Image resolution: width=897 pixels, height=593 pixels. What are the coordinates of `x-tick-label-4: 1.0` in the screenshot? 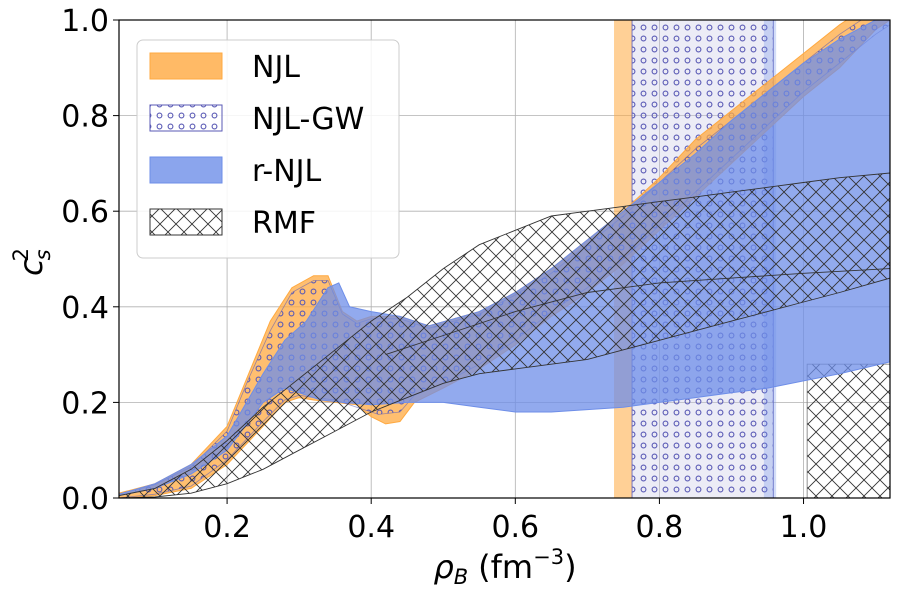 It's located at (804, 527).